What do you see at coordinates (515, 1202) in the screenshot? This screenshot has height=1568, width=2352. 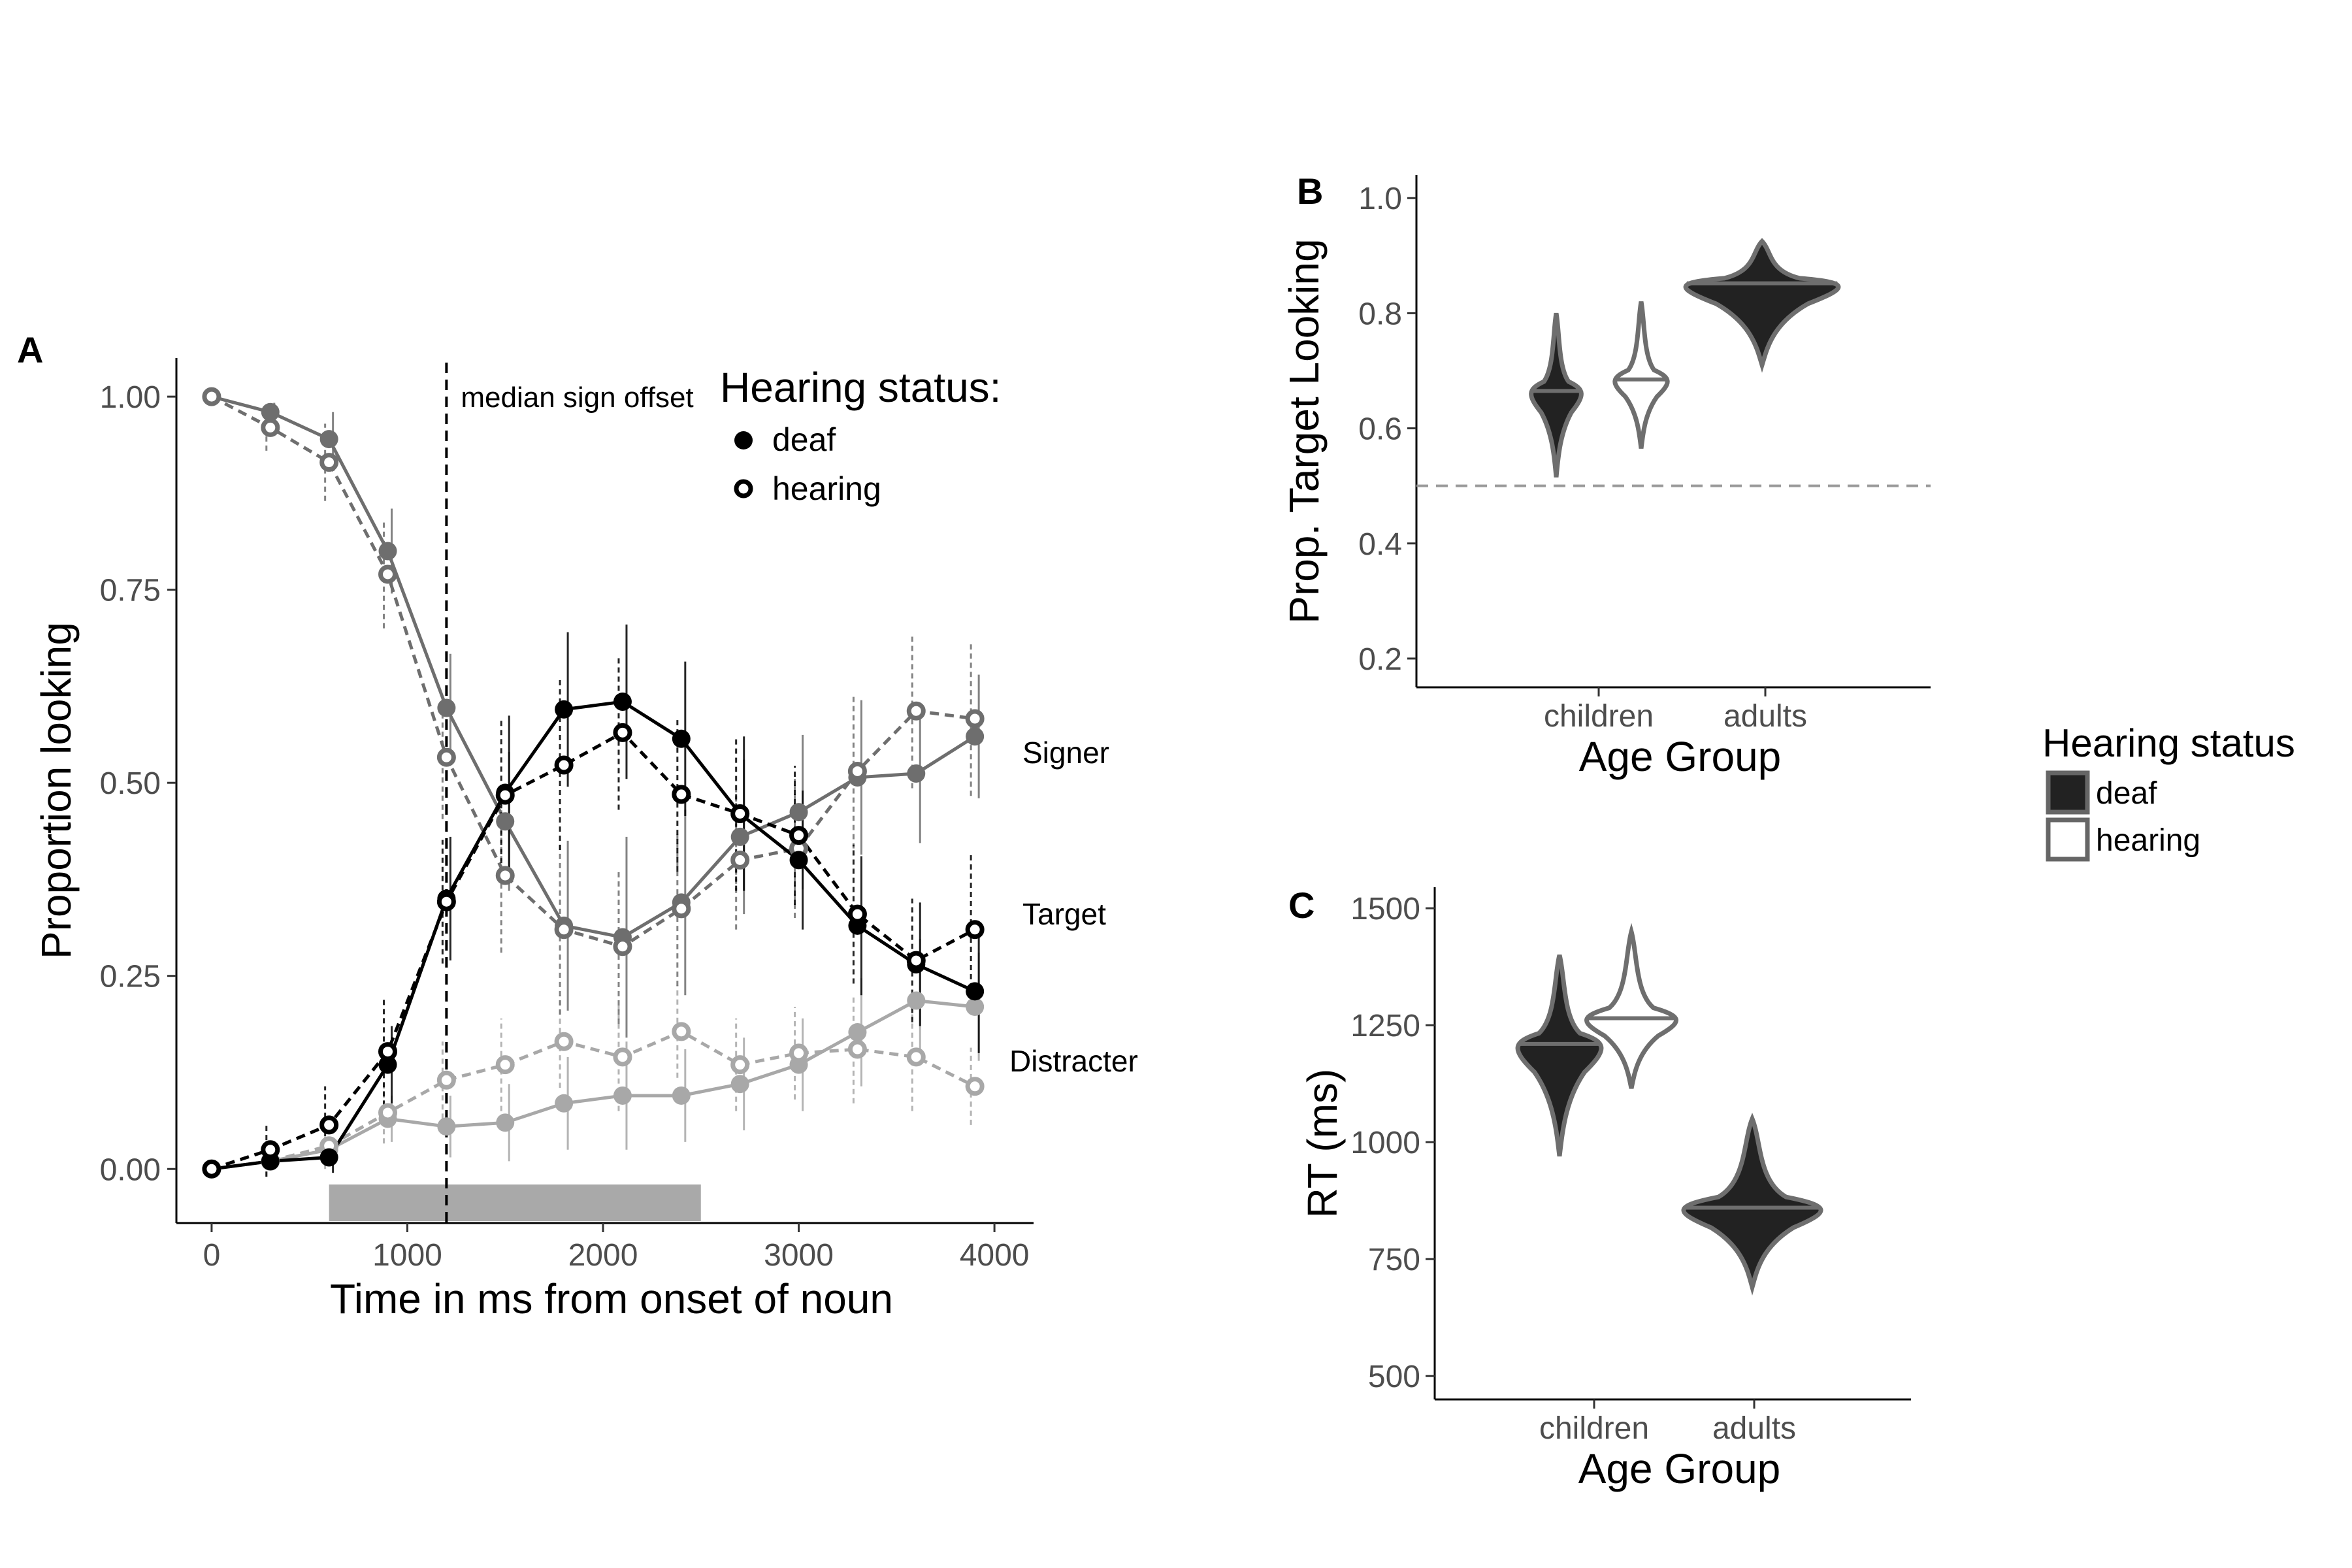 I see `panel-a-analysis-window` at bounding box center [515, 1202].